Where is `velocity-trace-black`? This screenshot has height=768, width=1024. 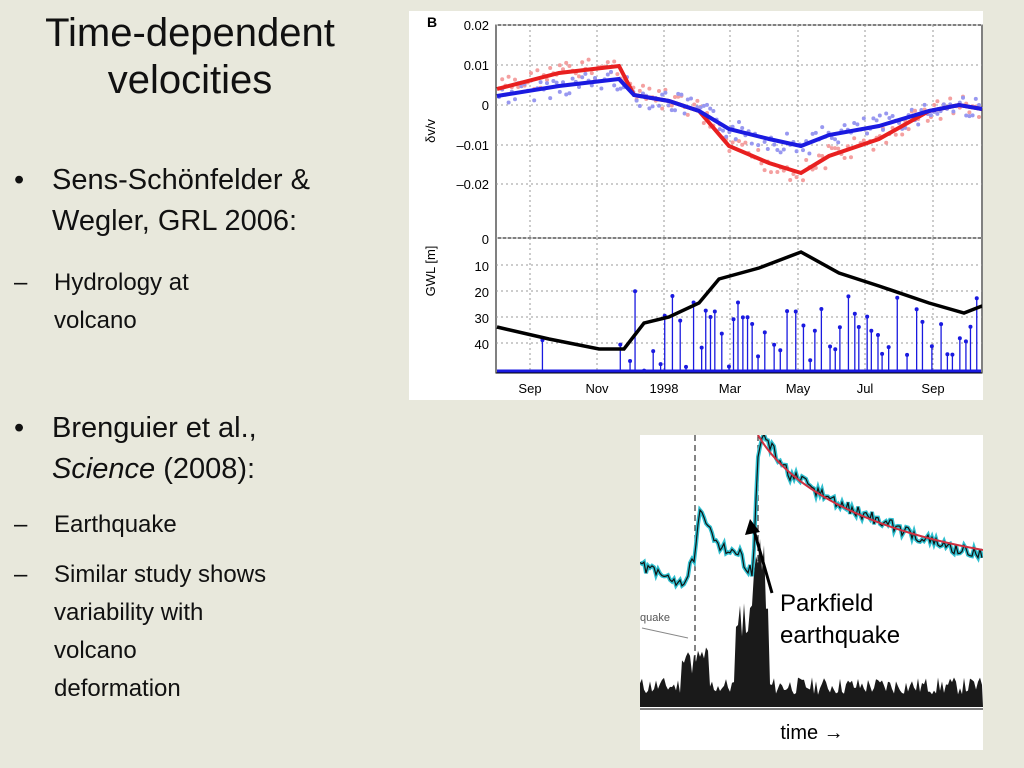
velocity-trace-black is located at coordinates (811, 509).